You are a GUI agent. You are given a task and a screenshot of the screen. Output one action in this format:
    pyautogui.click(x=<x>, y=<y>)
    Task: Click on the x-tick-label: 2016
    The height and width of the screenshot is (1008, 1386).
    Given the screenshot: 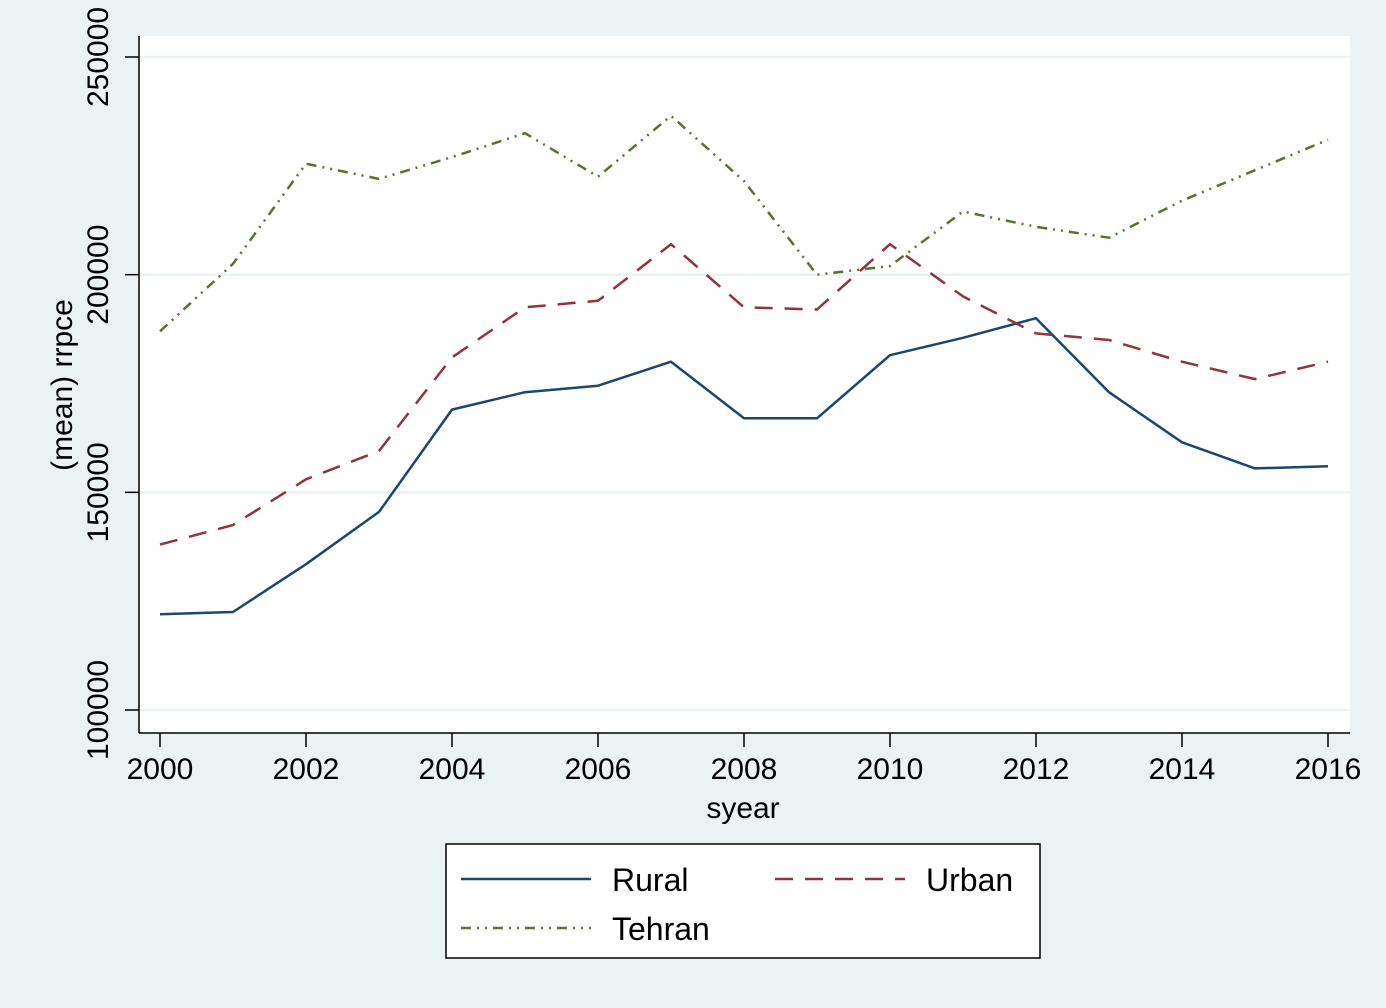 What is the action you would take?
    pyautogui.click(x=1328, y=769)
    